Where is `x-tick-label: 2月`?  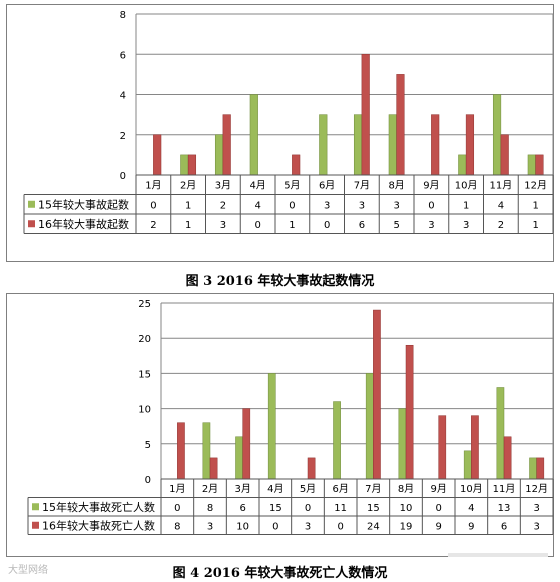 x-tick-label: 2月 is located at coordinates (188, 186).